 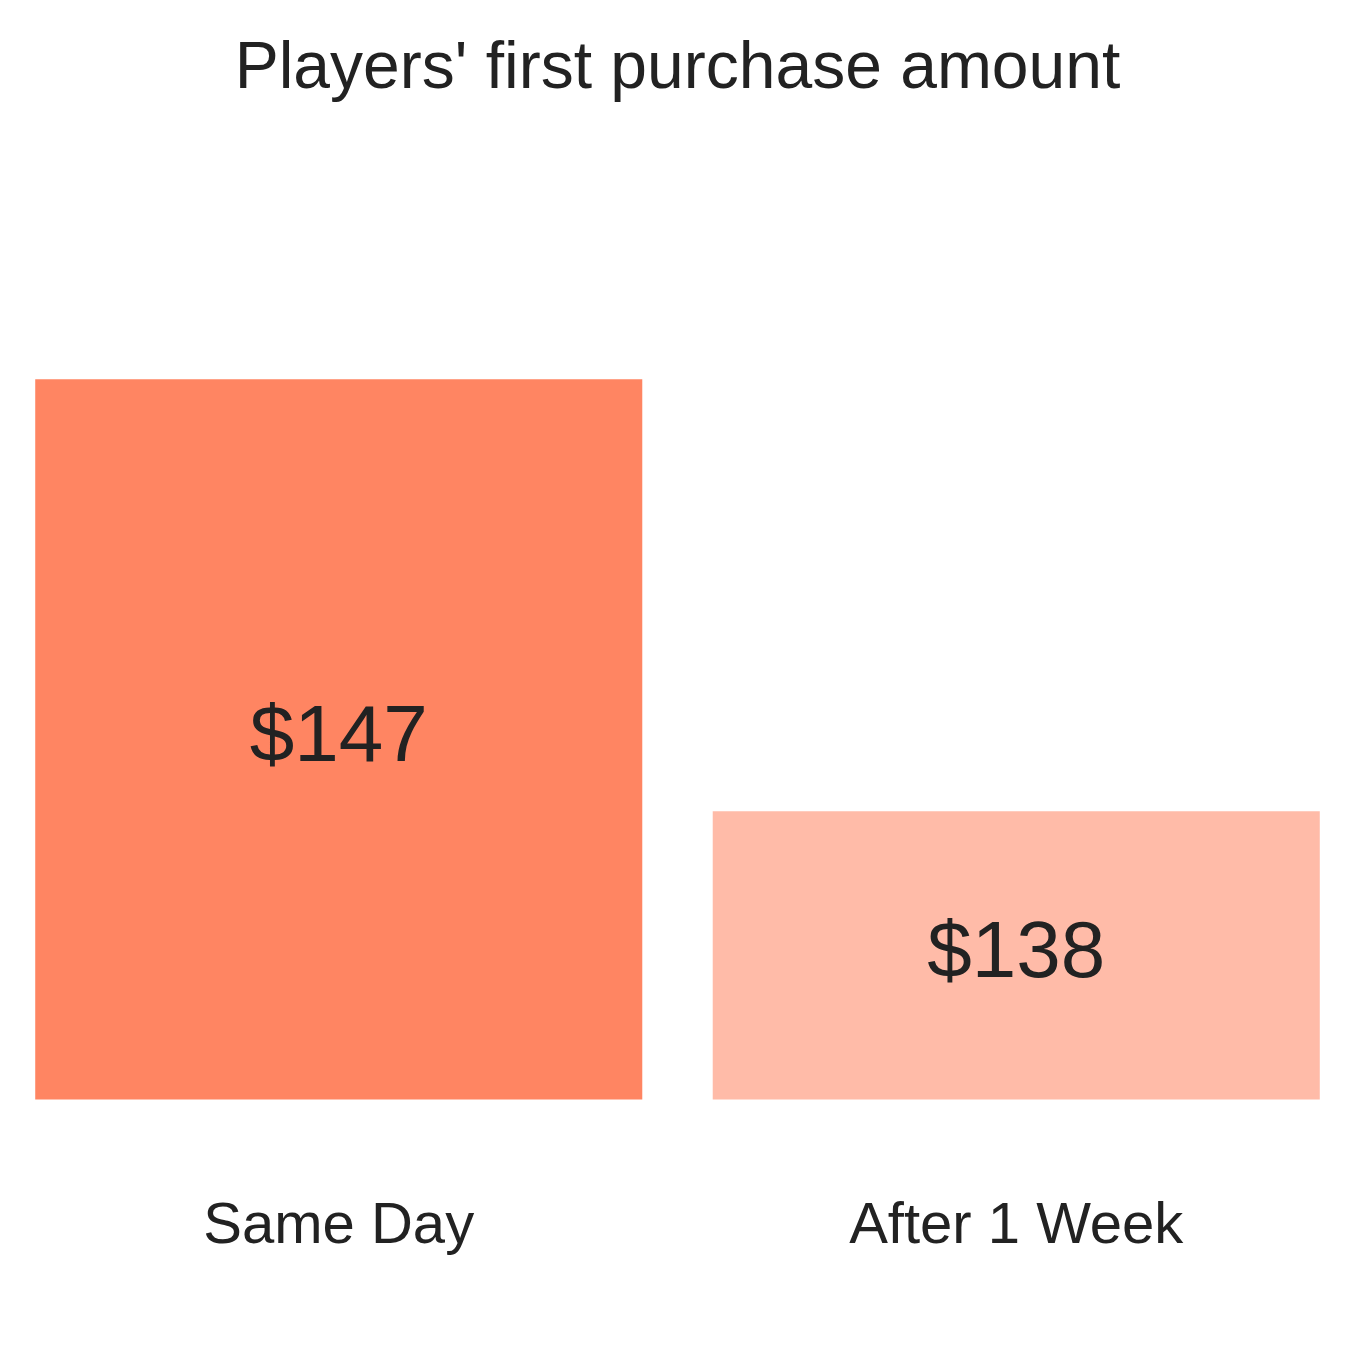 I want to click on data-label: $147, so click(x=338, y=734).